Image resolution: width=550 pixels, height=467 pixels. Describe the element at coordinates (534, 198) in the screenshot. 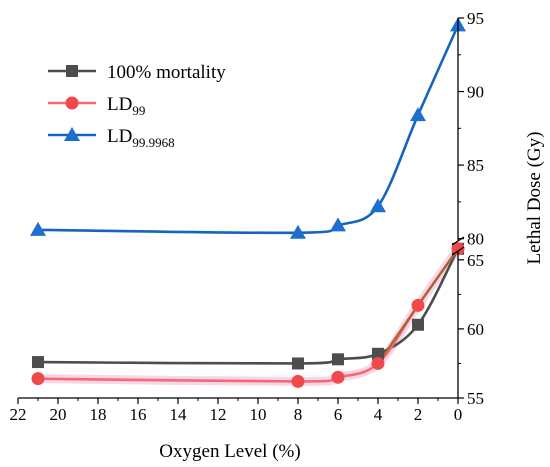

I see `y-axis-title: Lethal Dose (Gy)` at that location.